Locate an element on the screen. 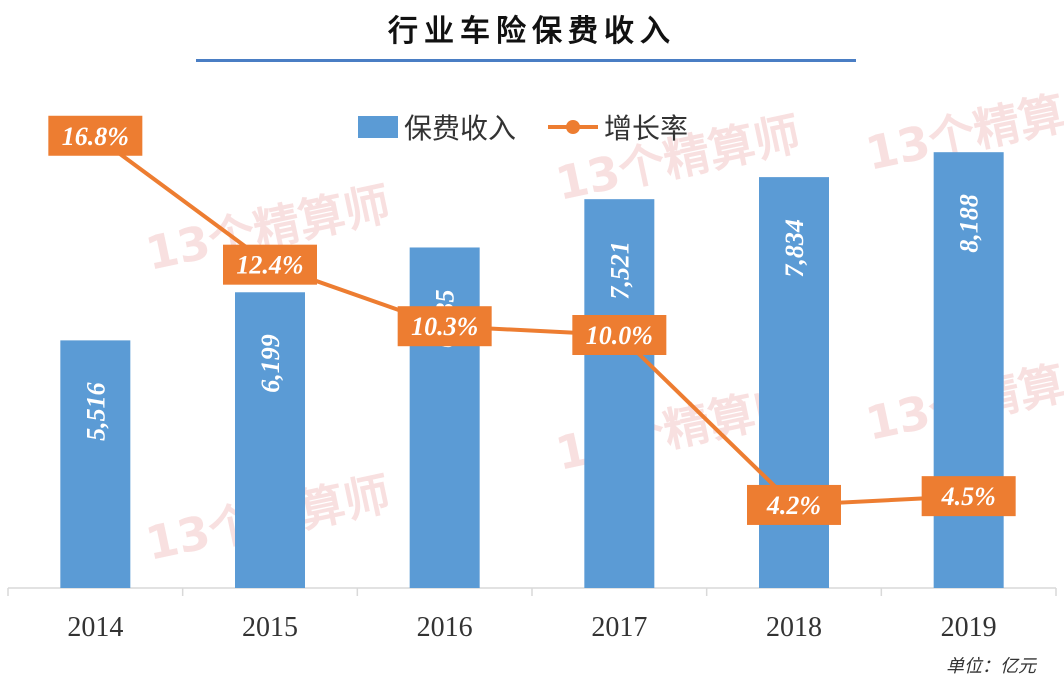  legend: 保费收入 增长率 is located at coordinates (523, 128).